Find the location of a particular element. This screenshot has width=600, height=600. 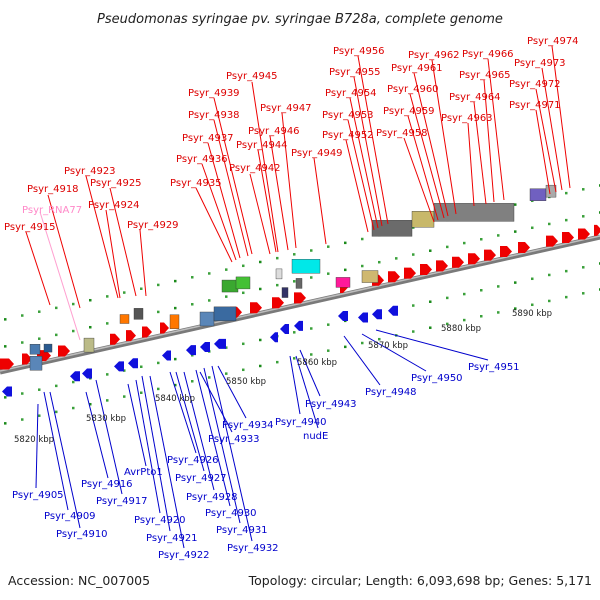

gene-label: Psyr_4915 is located at coordinates (30, 227).